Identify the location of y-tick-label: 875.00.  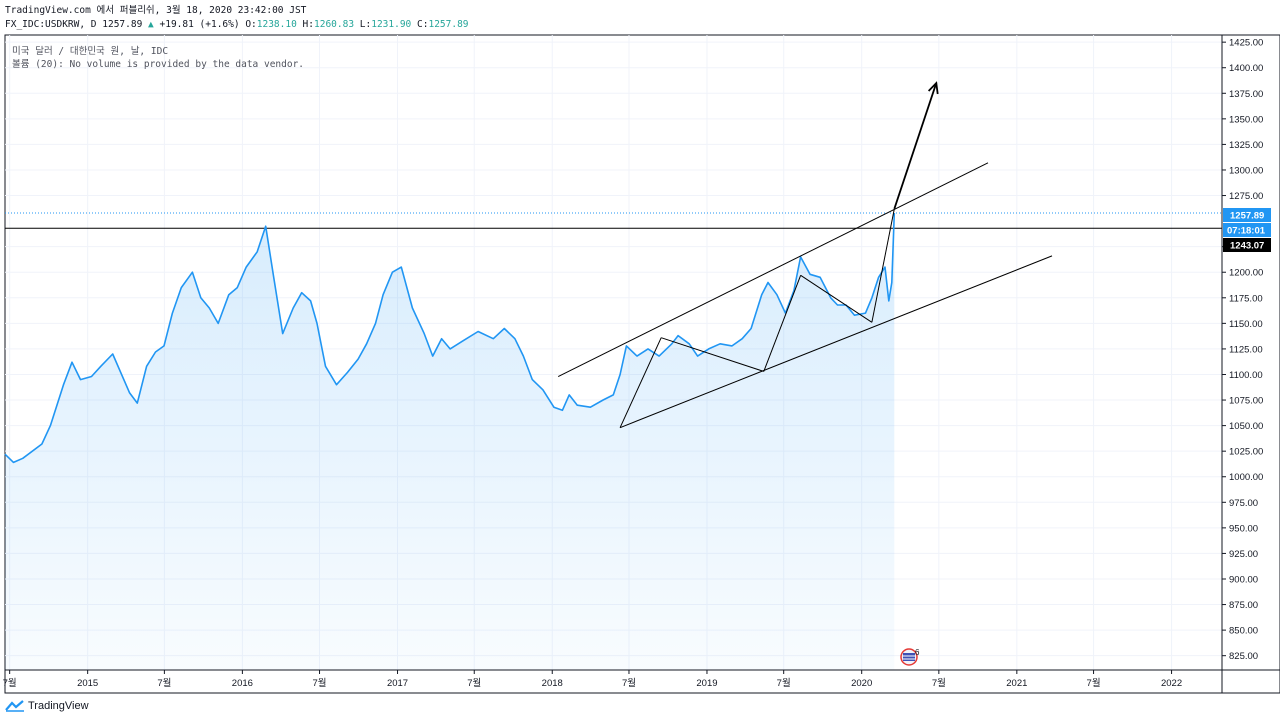
(1243, 605).